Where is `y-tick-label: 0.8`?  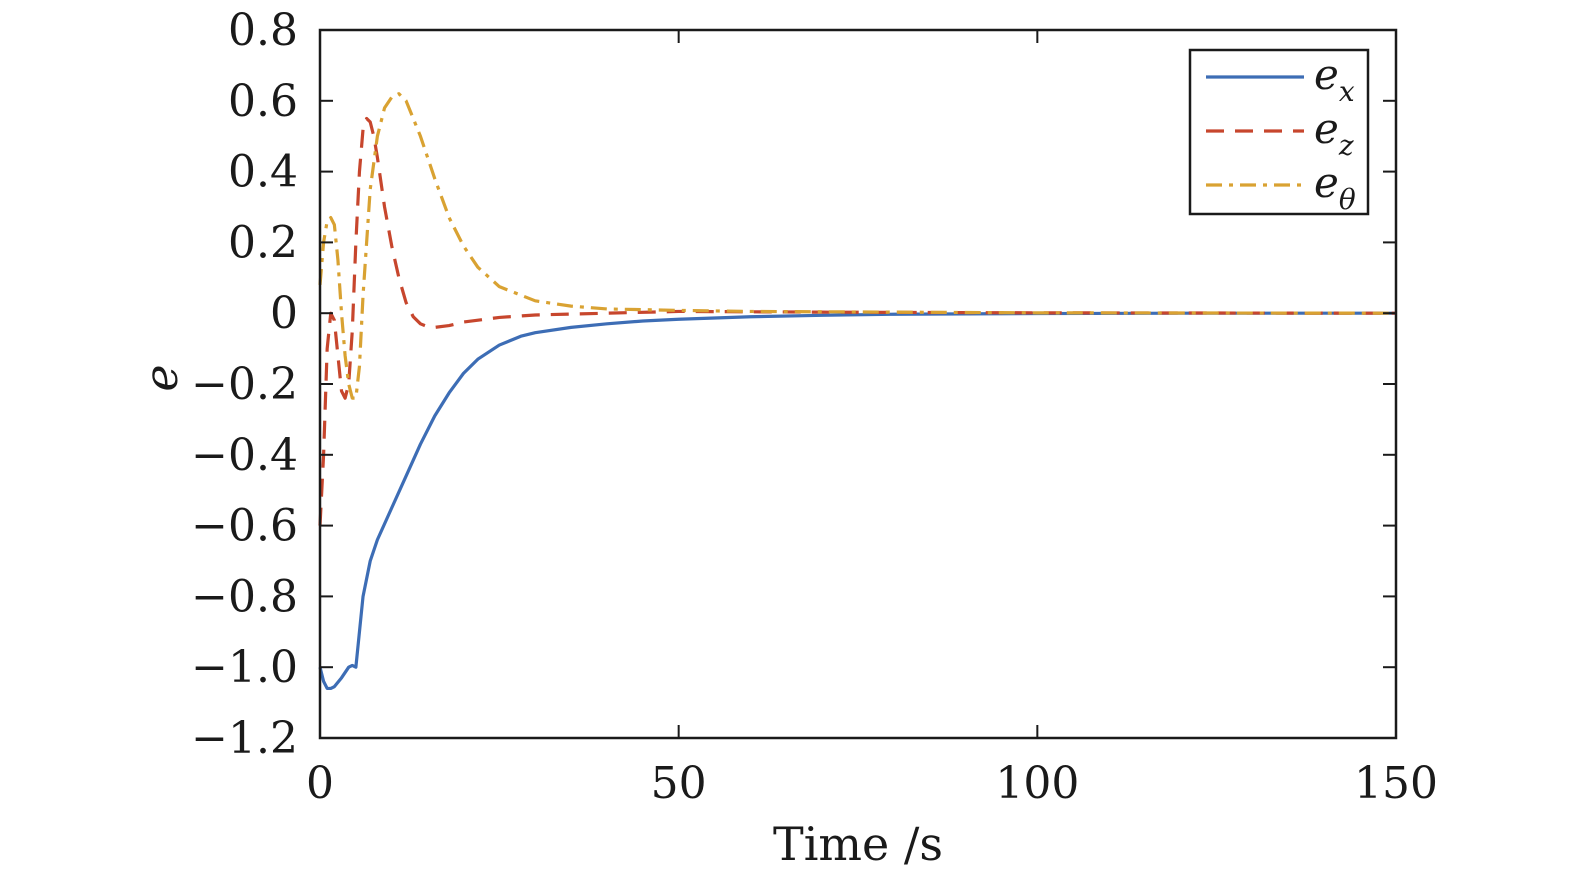
y-tick-label: 0.8 is located at coordinates (263, 30).